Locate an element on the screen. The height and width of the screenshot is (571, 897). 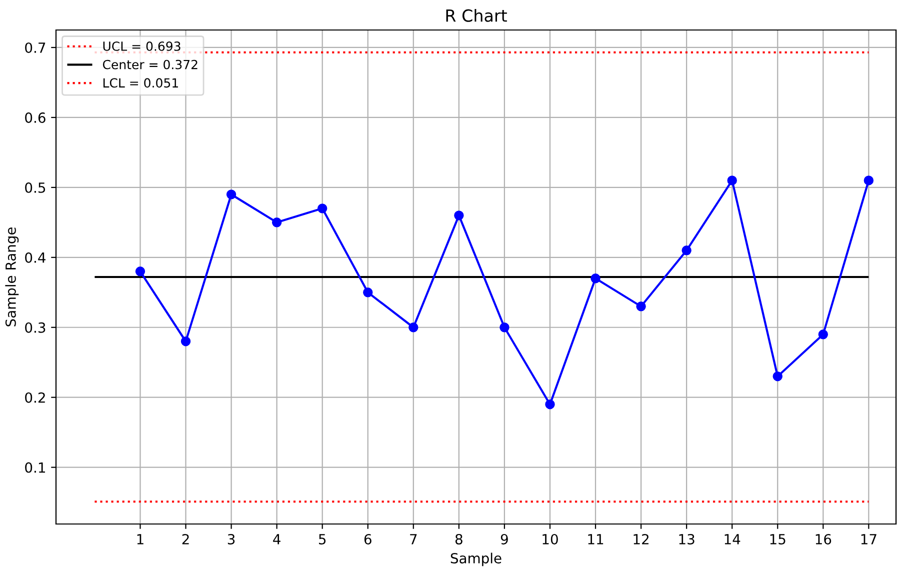
legend-label: LCL = 0.051 is located at coordinates (140, 83).